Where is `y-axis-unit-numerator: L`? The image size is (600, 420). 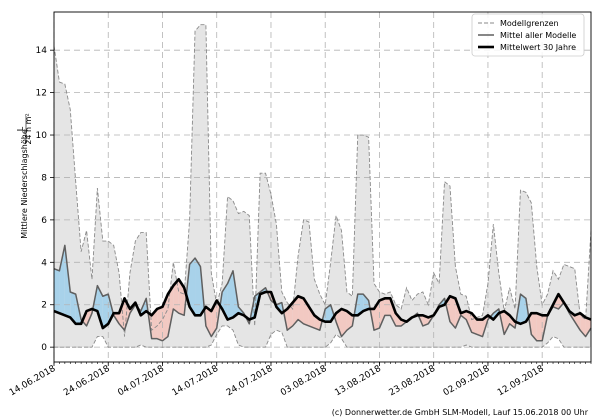 y-axis-unit-numerator: L is located at coordinates (20, 128).